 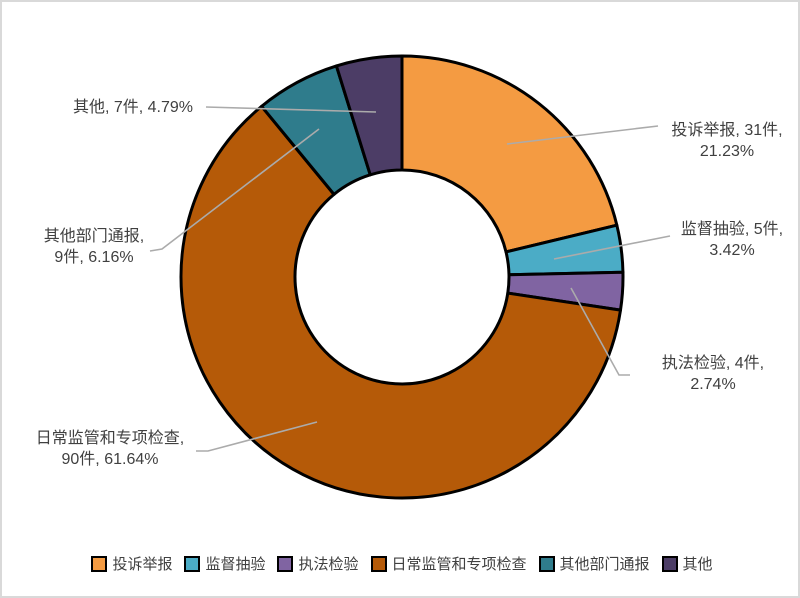 What do you see at coordinates (732, 240) in the screenshot?
I see `slice-label-jiandu-chouyan: 监督抽验, 5件, 3.42%` at bounding box center [732, 240].